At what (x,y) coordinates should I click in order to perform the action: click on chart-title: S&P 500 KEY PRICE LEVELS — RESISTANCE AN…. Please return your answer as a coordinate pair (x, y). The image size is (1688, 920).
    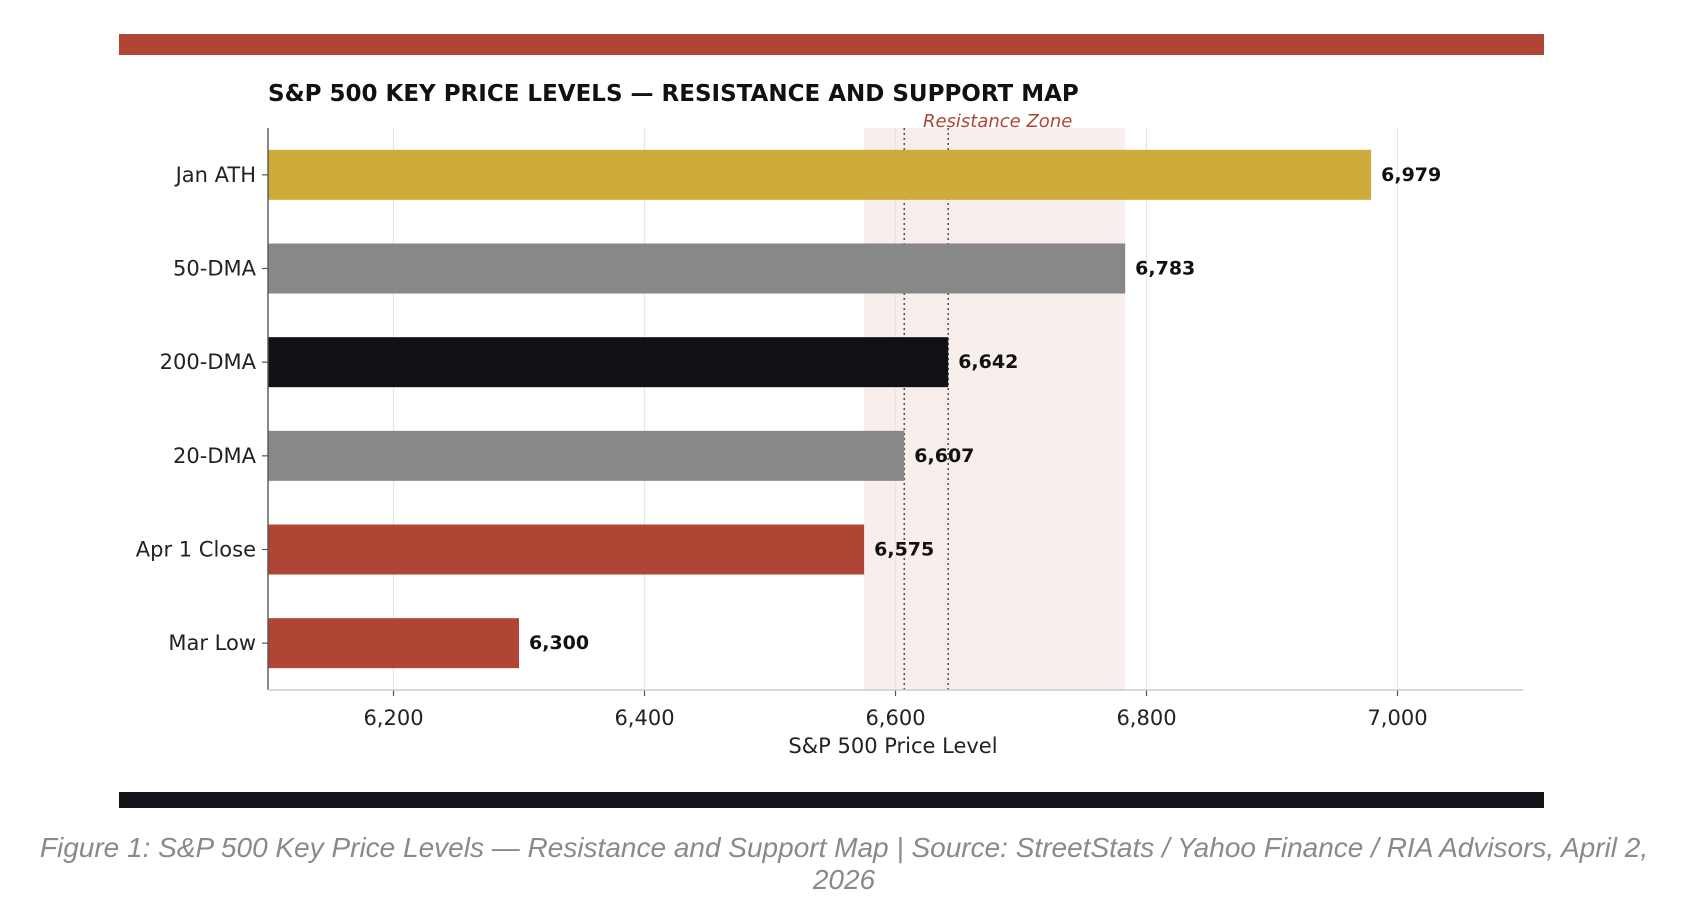
    Looking at the image, I should click on (673, 94).